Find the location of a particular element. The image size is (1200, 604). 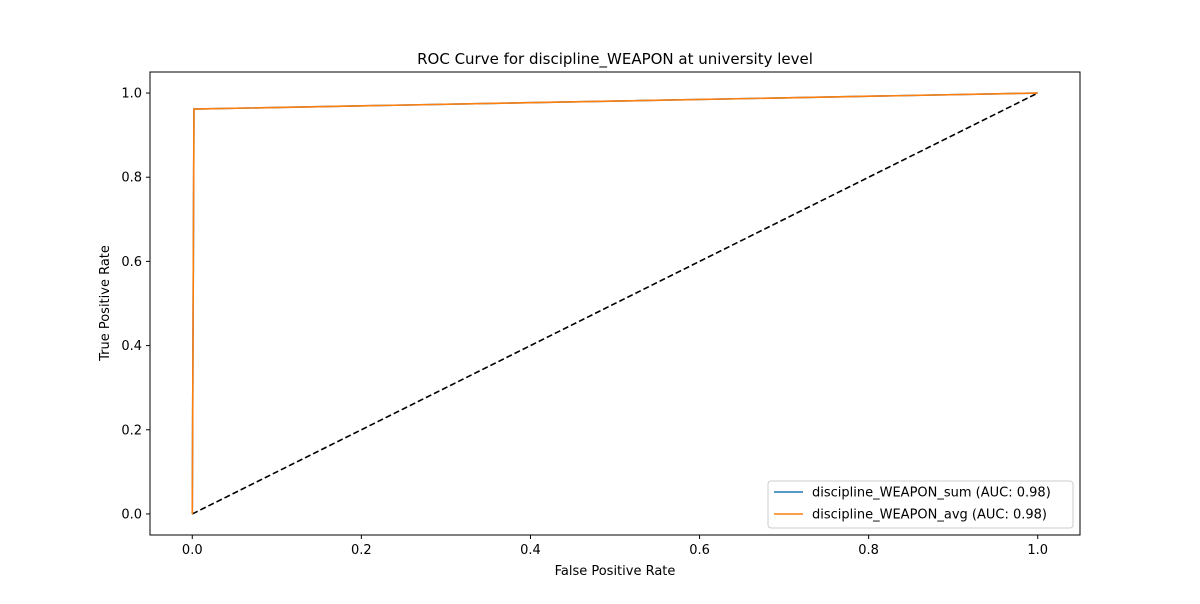

x-tick-label: 0.0 is located at coordinates (192, 550).